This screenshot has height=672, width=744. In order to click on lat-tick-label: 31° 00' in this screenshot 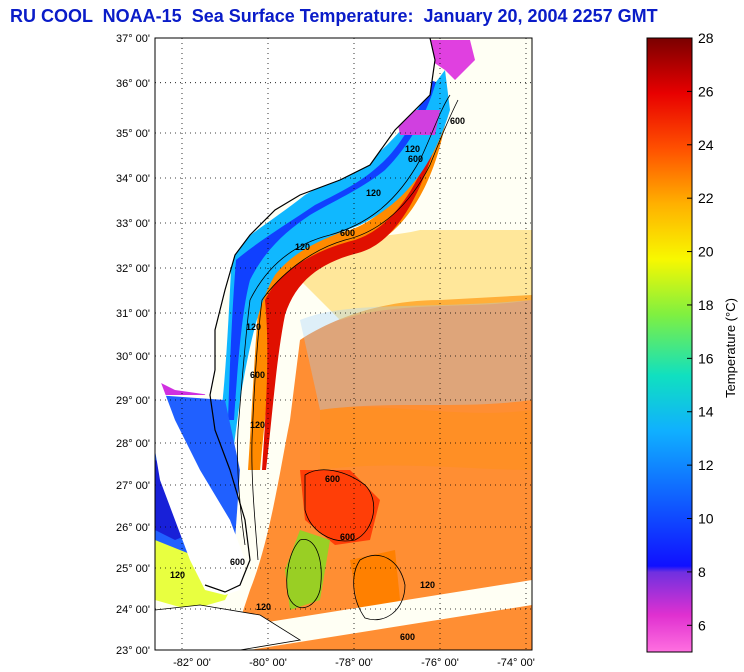, I will do `click(133, 314)`.